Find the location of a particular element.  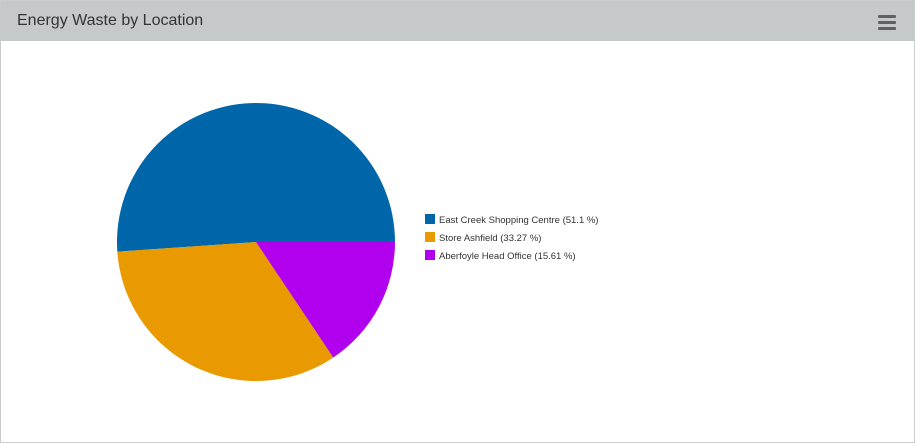

panel-header: Energy Waste by Location is located at coordinates (457, 21).